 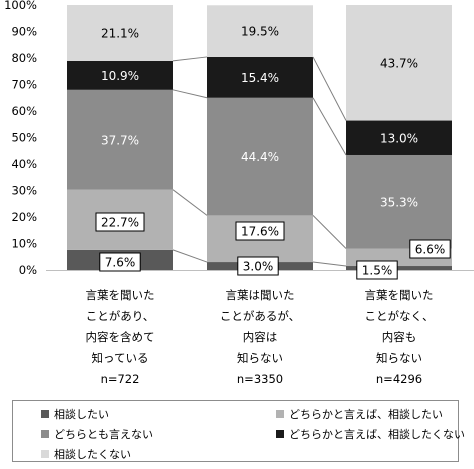 I want to click on category-label: ことがなく、, so click(x=399, y=316).